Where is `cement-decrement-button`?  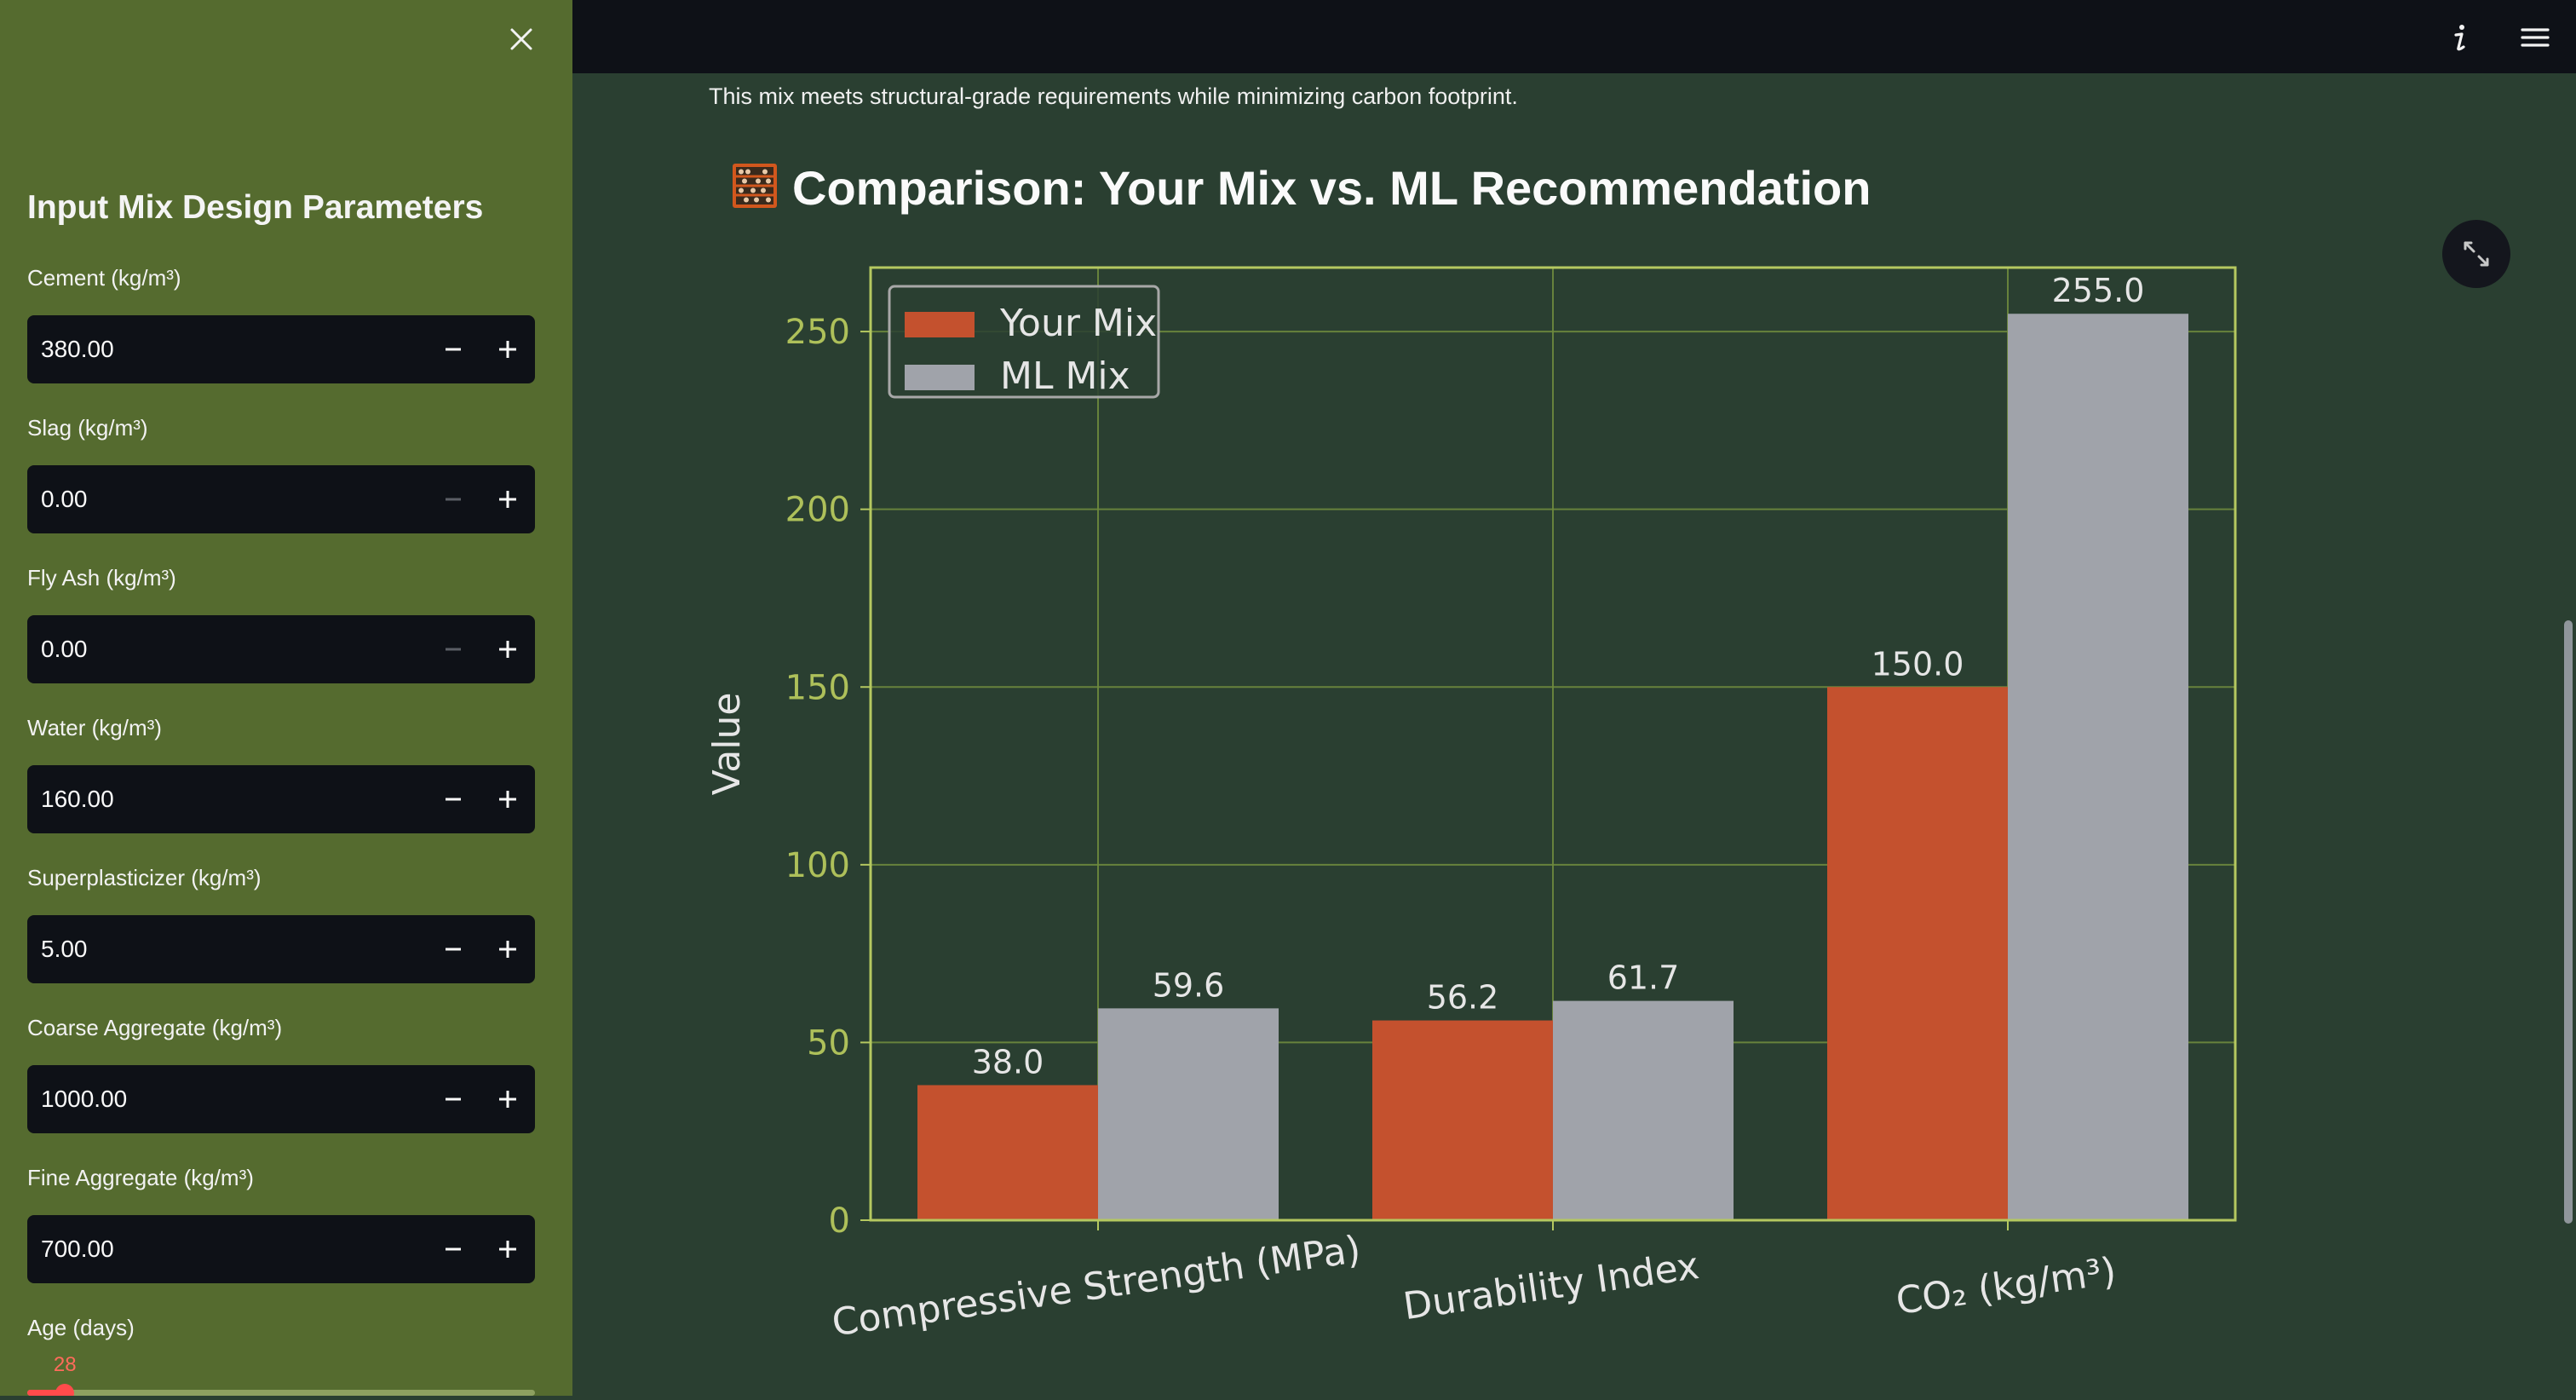 cement-decrement-button is located at coordinates (453, 349).